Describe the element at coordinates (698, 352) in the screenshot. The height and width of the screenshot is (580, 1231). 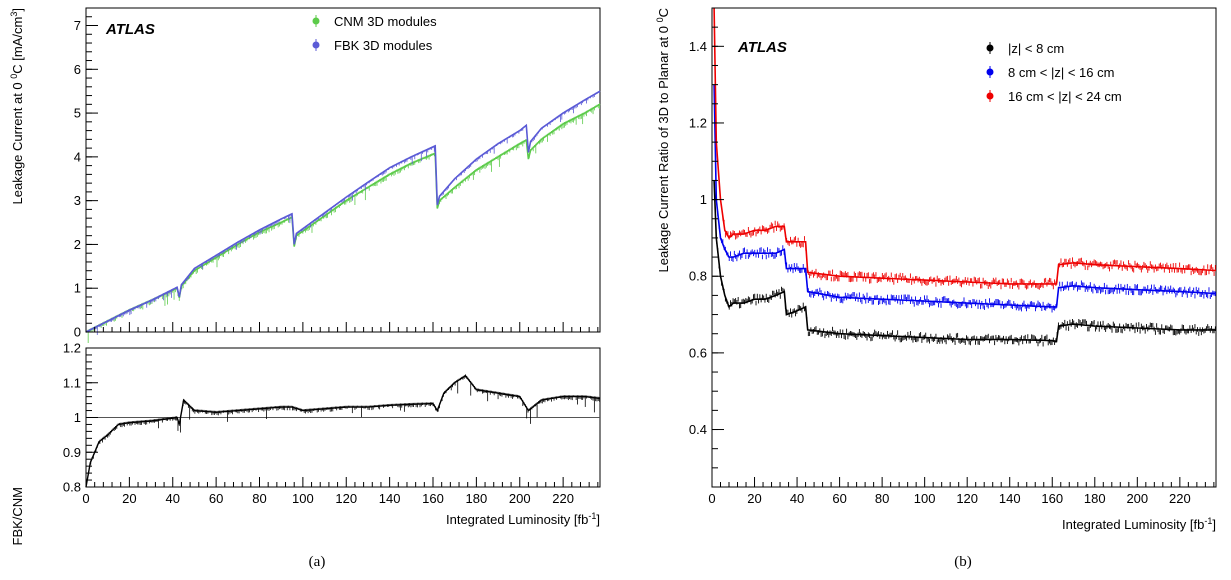
I see `y-tick-label: 0.6` at that location.